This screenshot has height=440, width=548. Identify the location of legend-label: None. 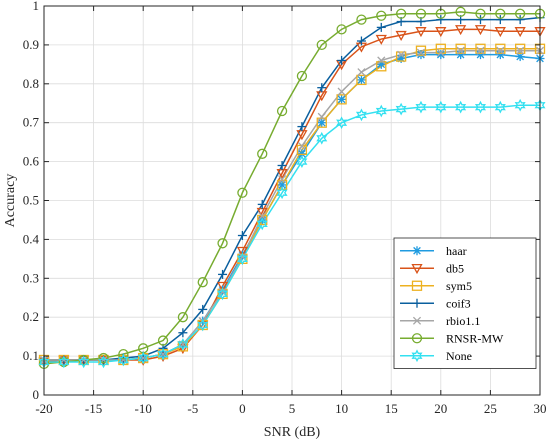
(459, 356).